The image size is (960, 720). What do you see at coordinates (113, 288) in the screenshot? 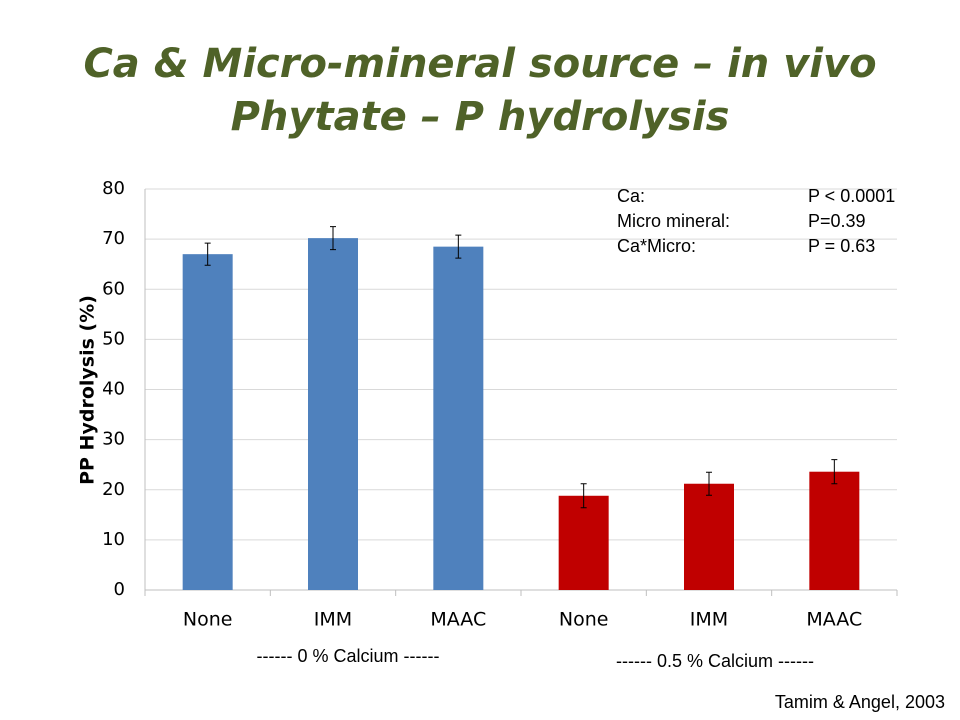
I see `y-tick-label: 60` at bounding box center [113, 288].